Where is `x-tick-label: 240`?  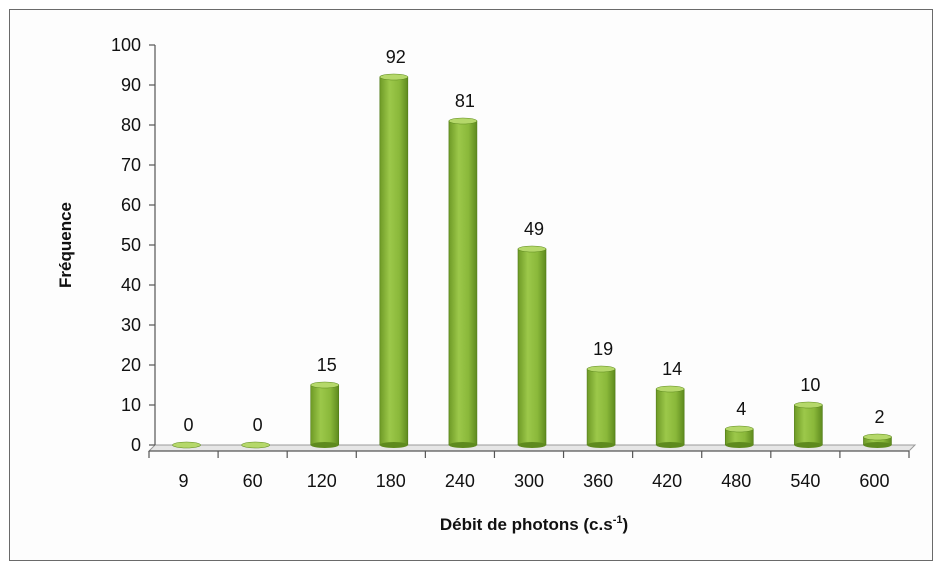 x-tick-label: 240 is located at coordinates (460, 481).